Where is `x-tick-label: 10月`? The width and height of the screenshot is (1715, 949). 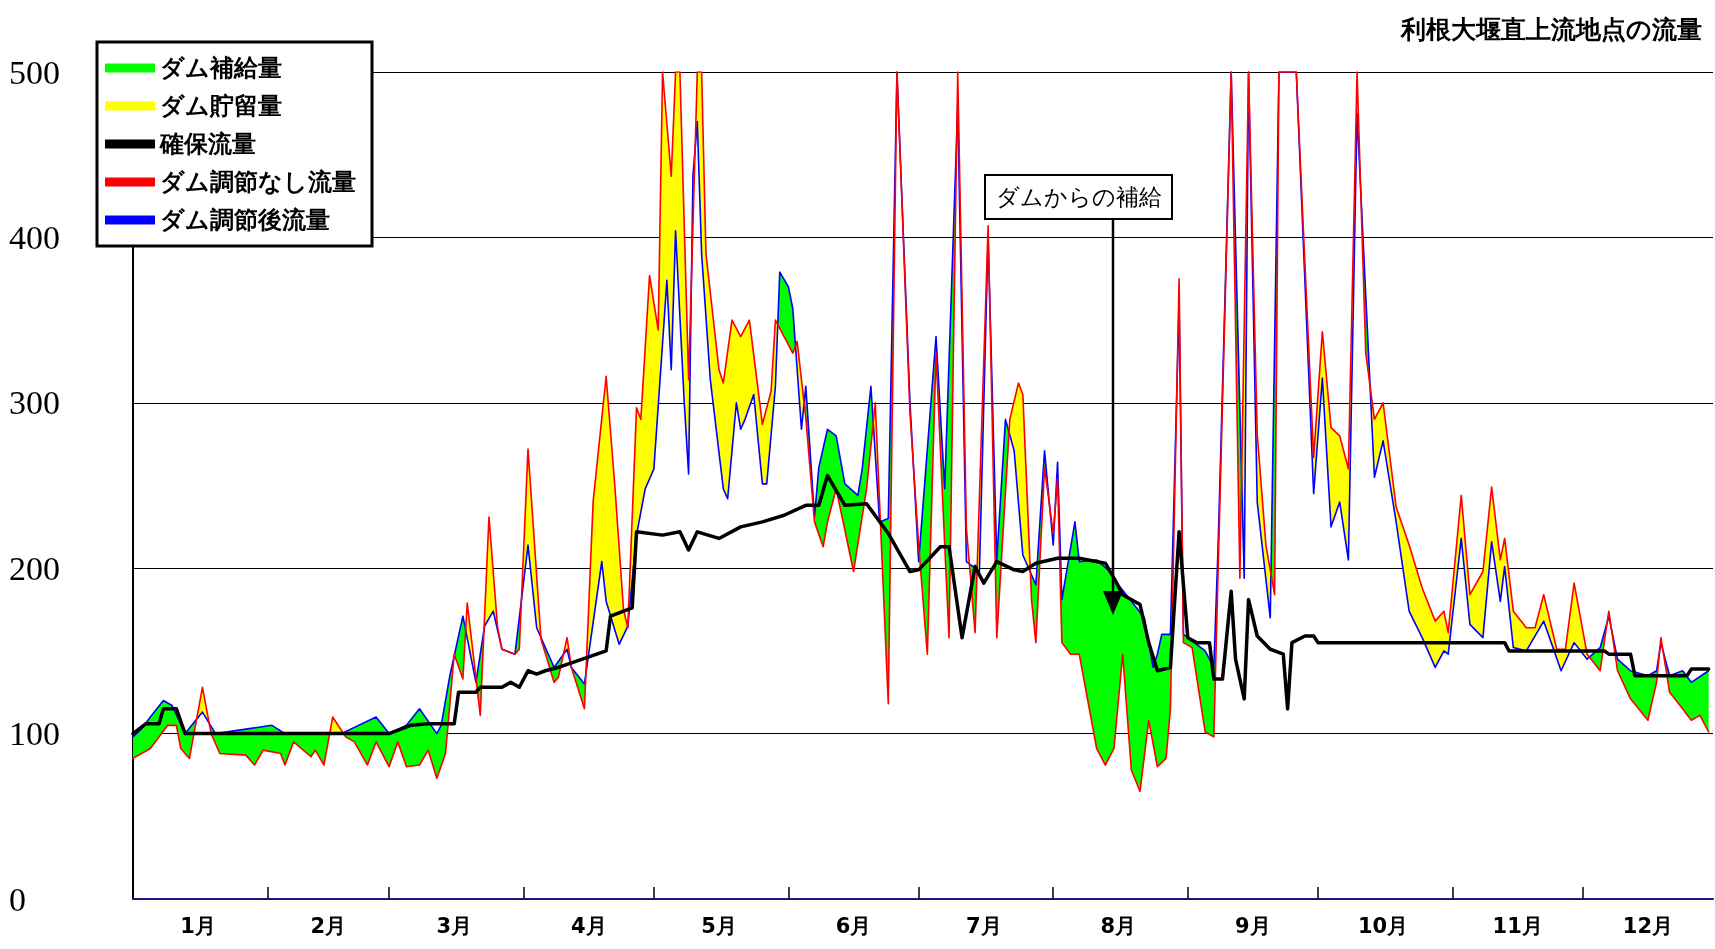
x-tick-label: 10月 is located at coordinates (1383, 925).